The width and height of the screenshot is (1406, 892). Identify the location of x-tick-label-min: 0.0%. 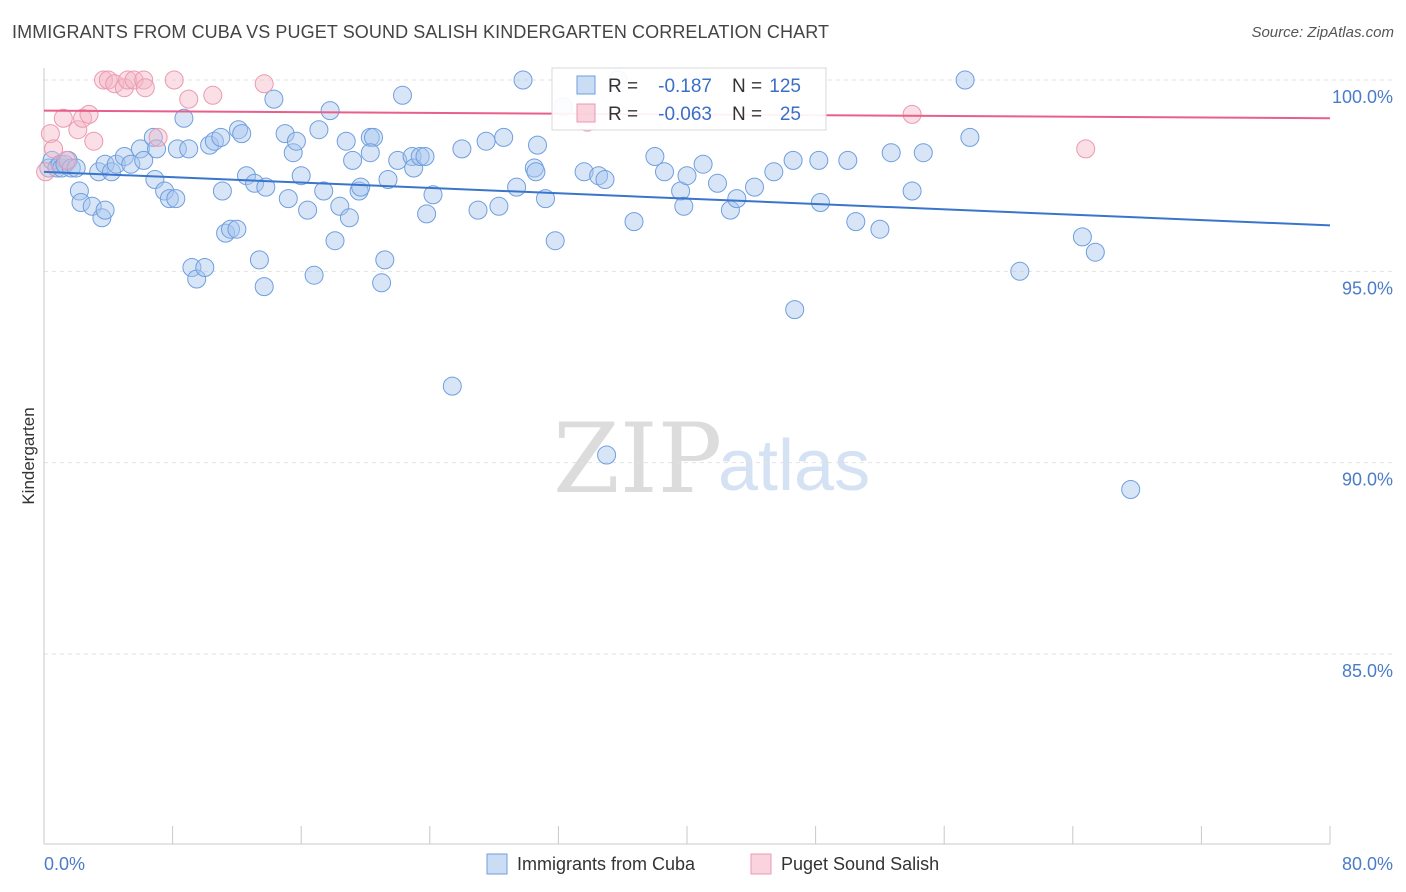
(64, 864).